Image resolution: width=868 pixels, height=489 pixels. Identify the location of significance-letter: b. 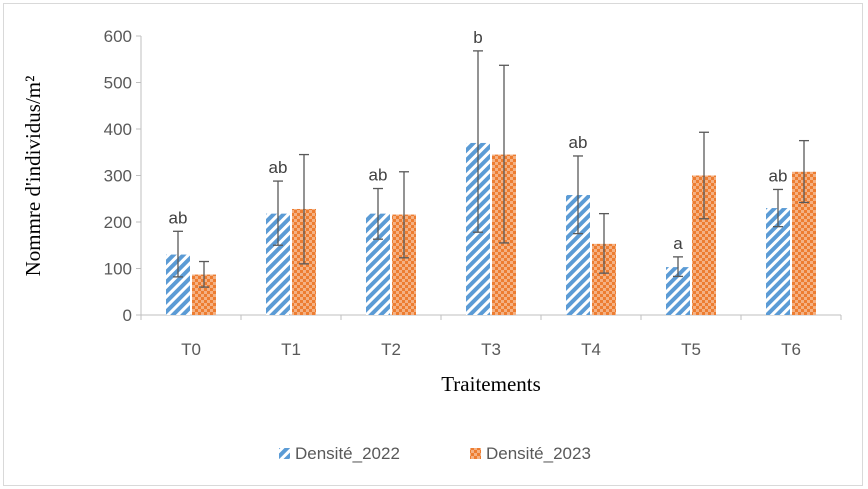
(477, 37).